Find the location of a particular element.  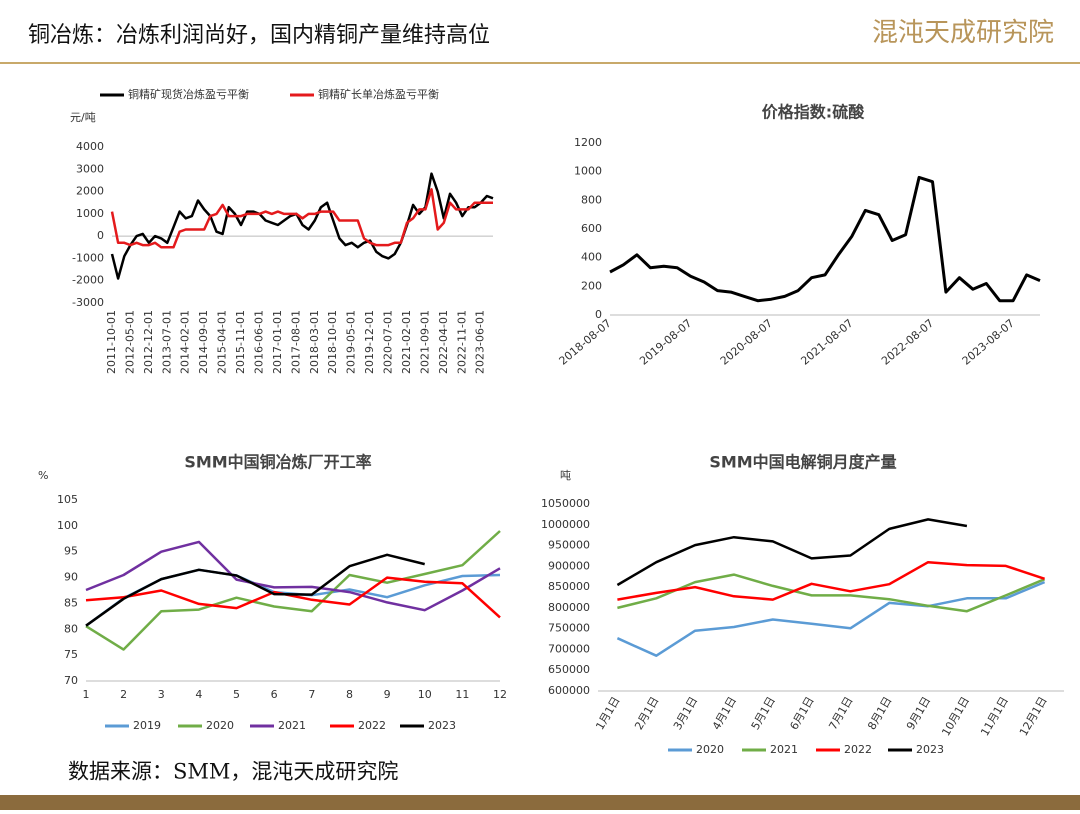

x-tick-label: 12 is located at coordinates (500, 694).